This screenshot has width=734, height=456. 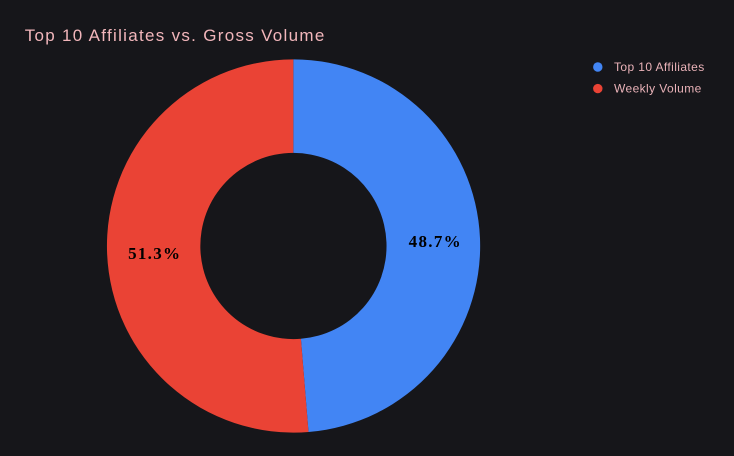 I want to click on svg-text: 51.3%, so click(x=154, y=253).